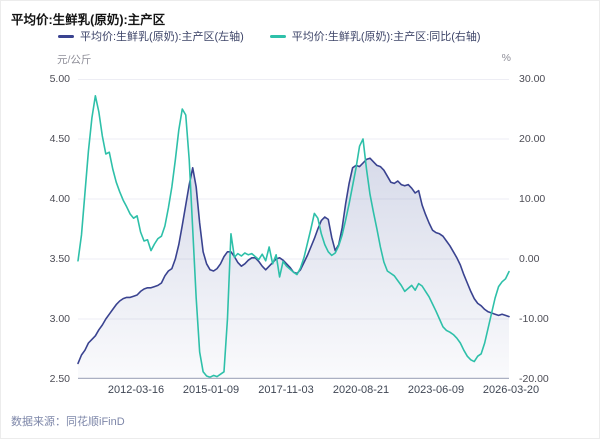  I want to click on x-axis-tick: 2012-03-16, so click(136, 390).